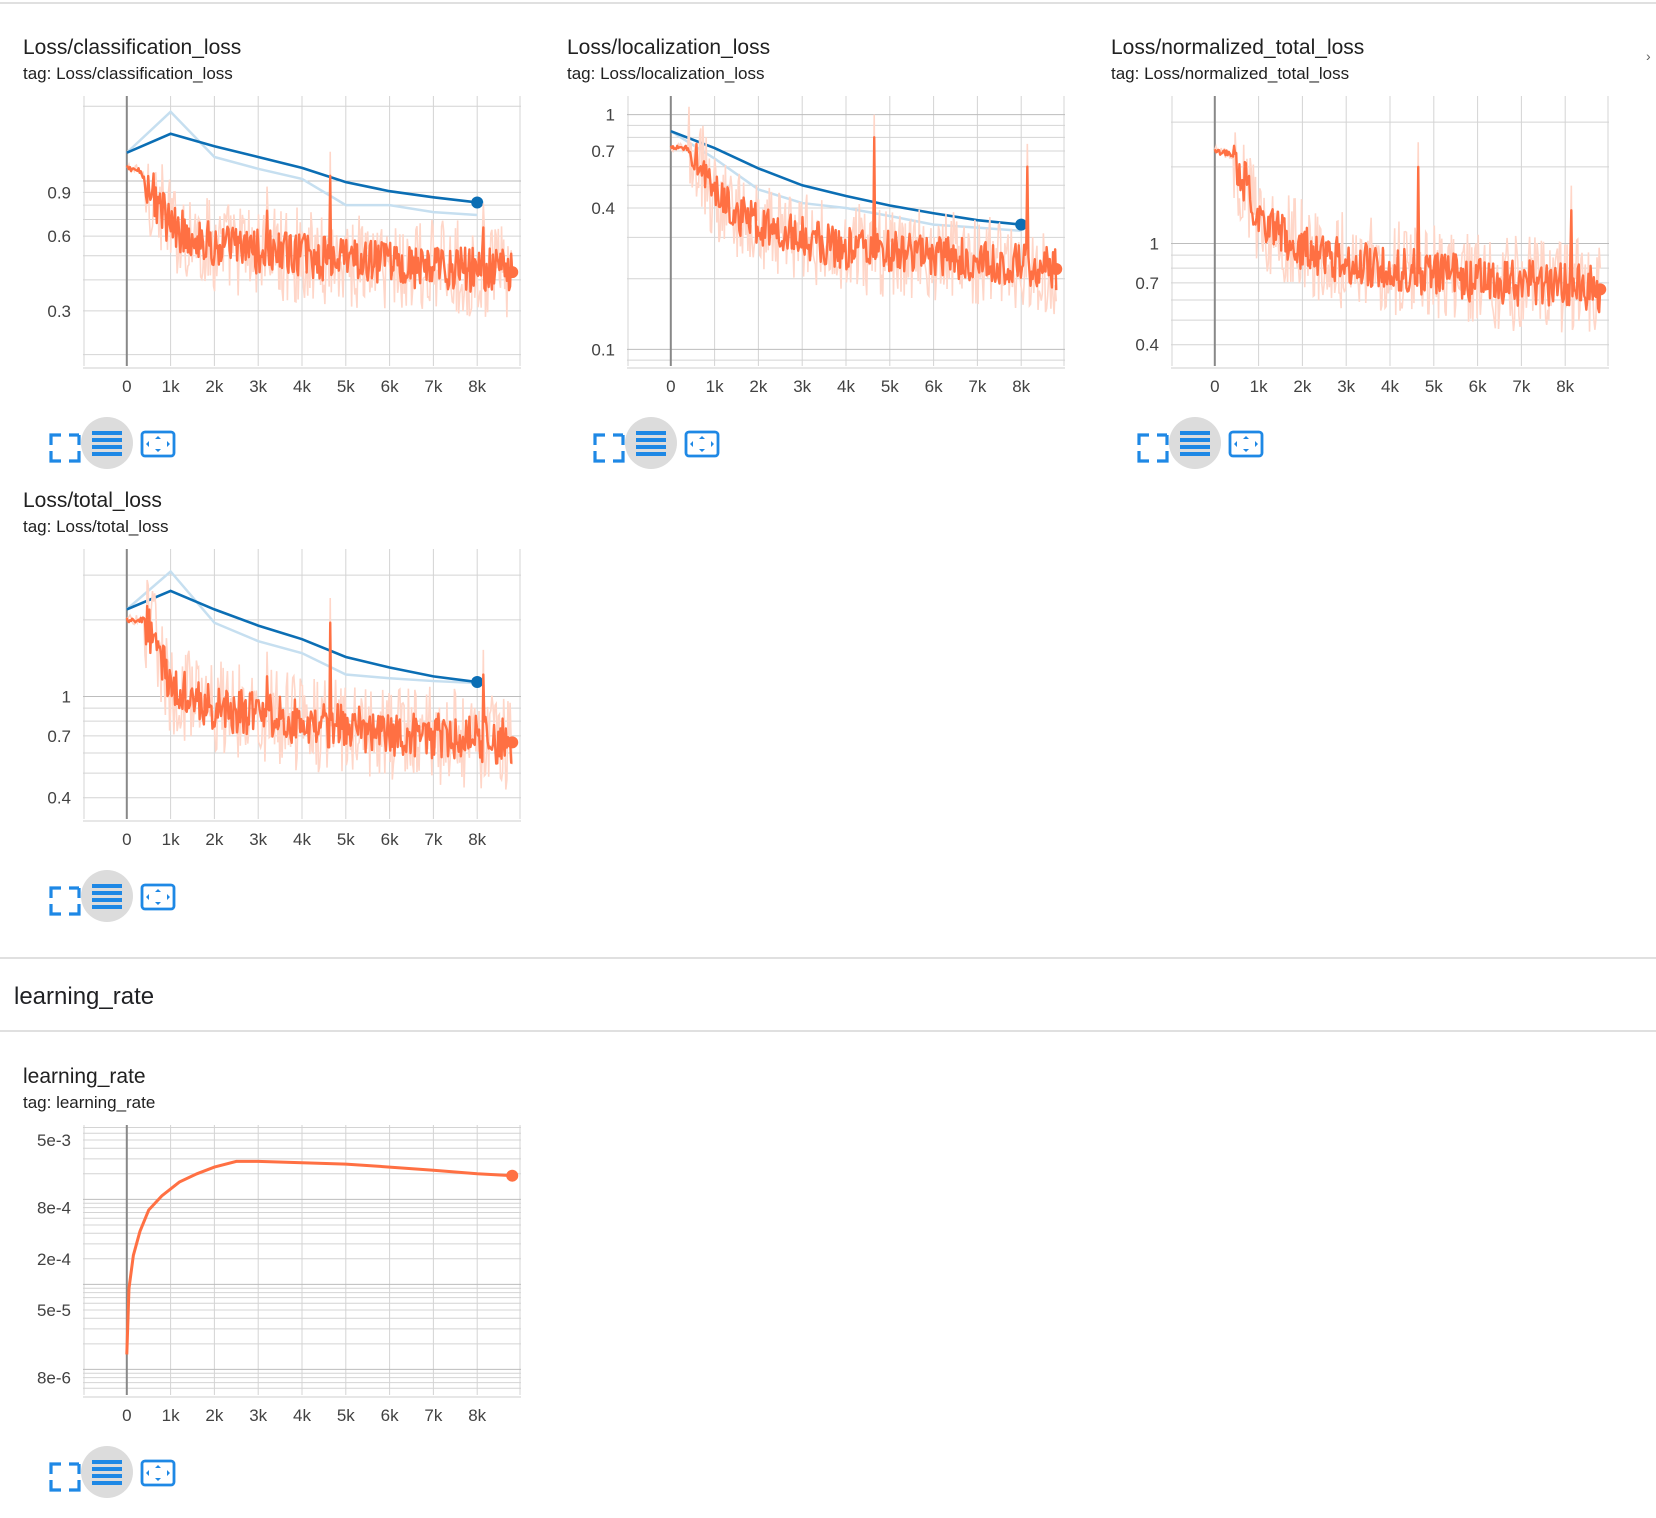  I want to click on line-chart: 0 1k 2k 3k 4k 5k 6k 7k 8k 0.3 0.6 0.9, so click(272, 256).